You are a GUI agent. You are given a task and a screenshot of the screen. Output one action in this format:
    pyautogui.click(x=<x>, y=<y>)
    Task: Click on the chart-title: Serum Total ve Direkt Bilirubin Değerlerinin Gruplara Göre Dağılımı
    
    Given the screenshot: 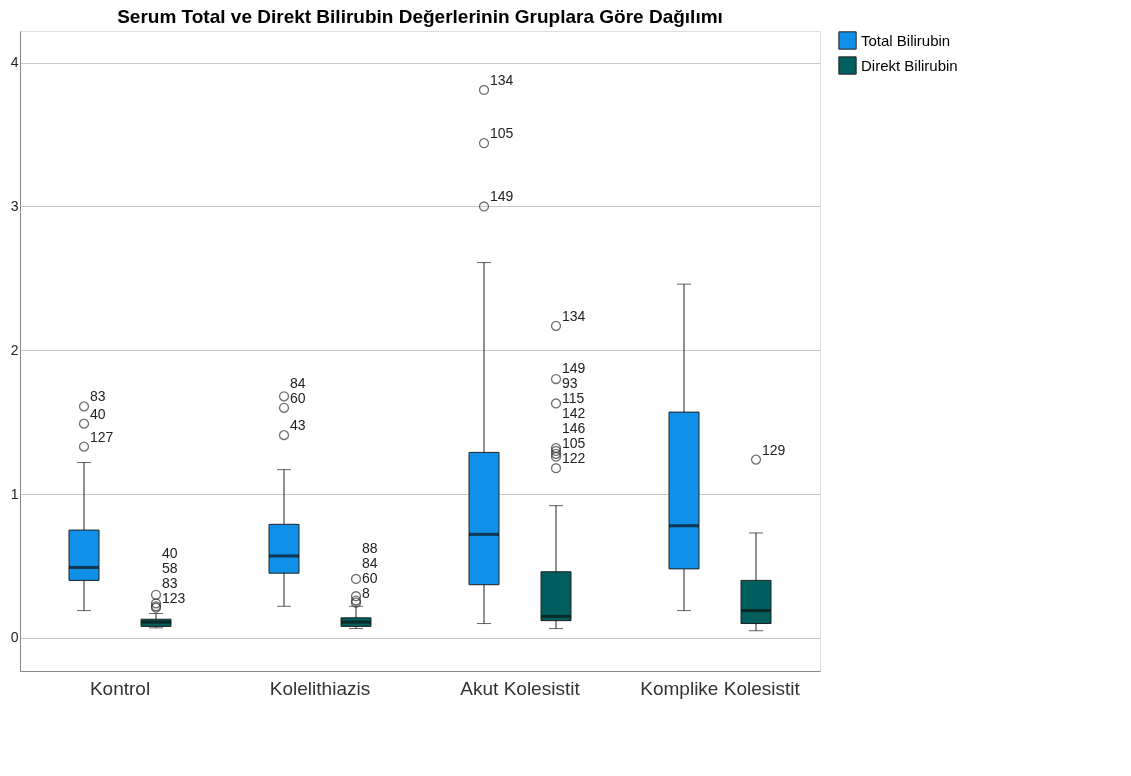 What is the action you would take?
    pyautogui.click(x=420, y=16)
    